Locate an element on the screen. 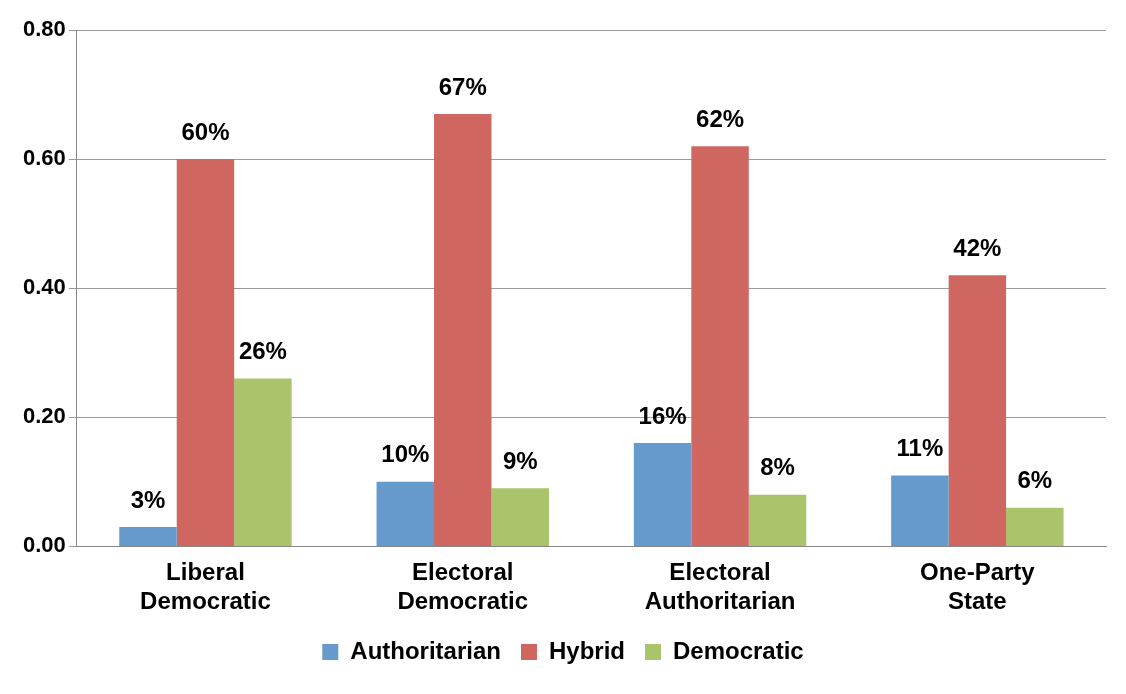  legend-label: Democratic is located at coordinates (738, 650).